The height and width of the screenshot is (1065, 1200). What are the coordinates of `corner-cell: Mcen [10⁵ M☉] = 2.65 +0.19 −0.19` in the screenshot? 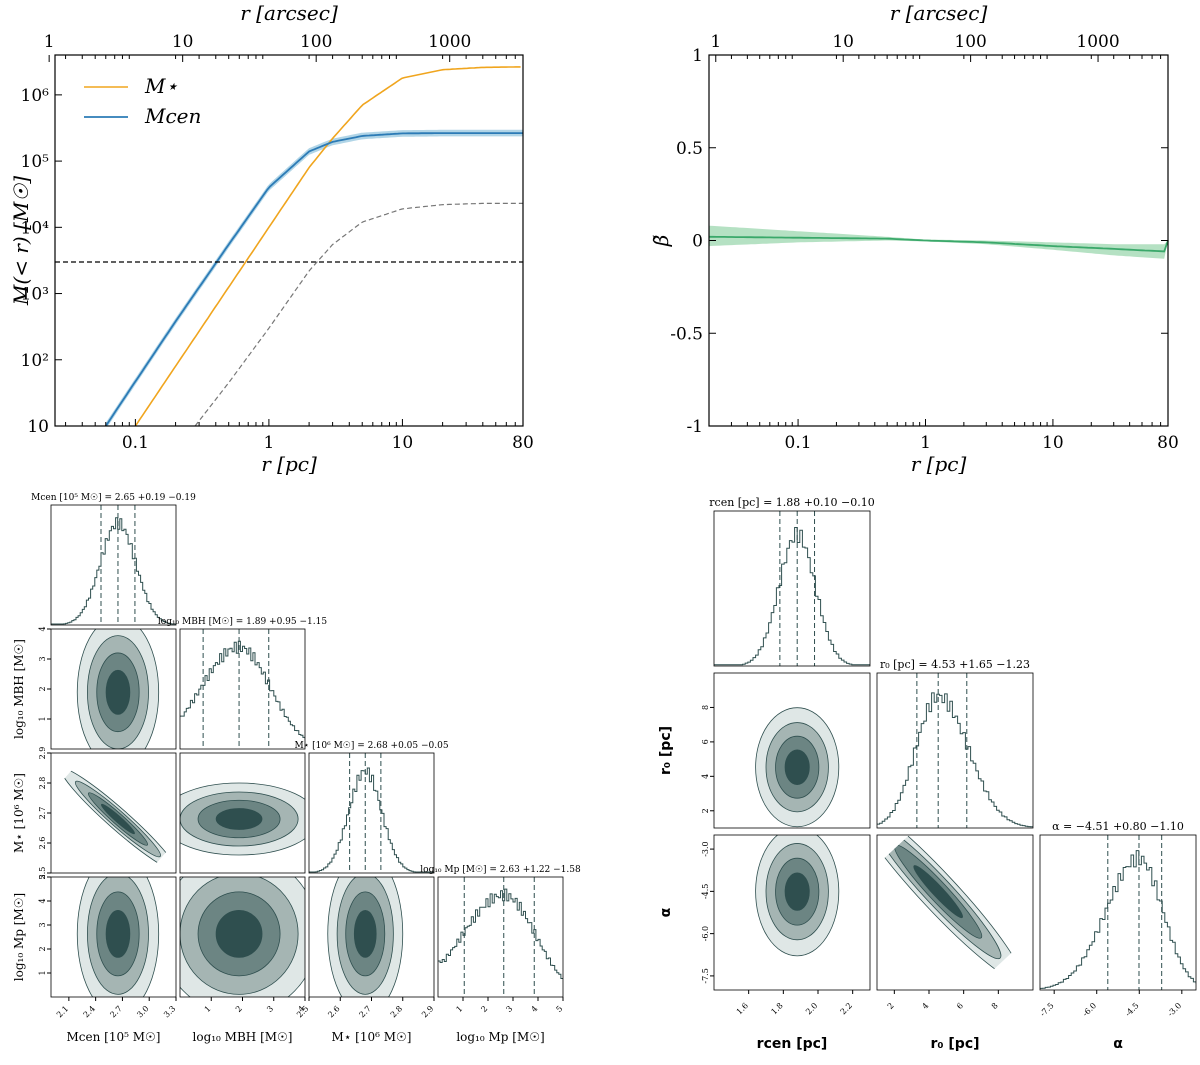 It's located at (113, 559).